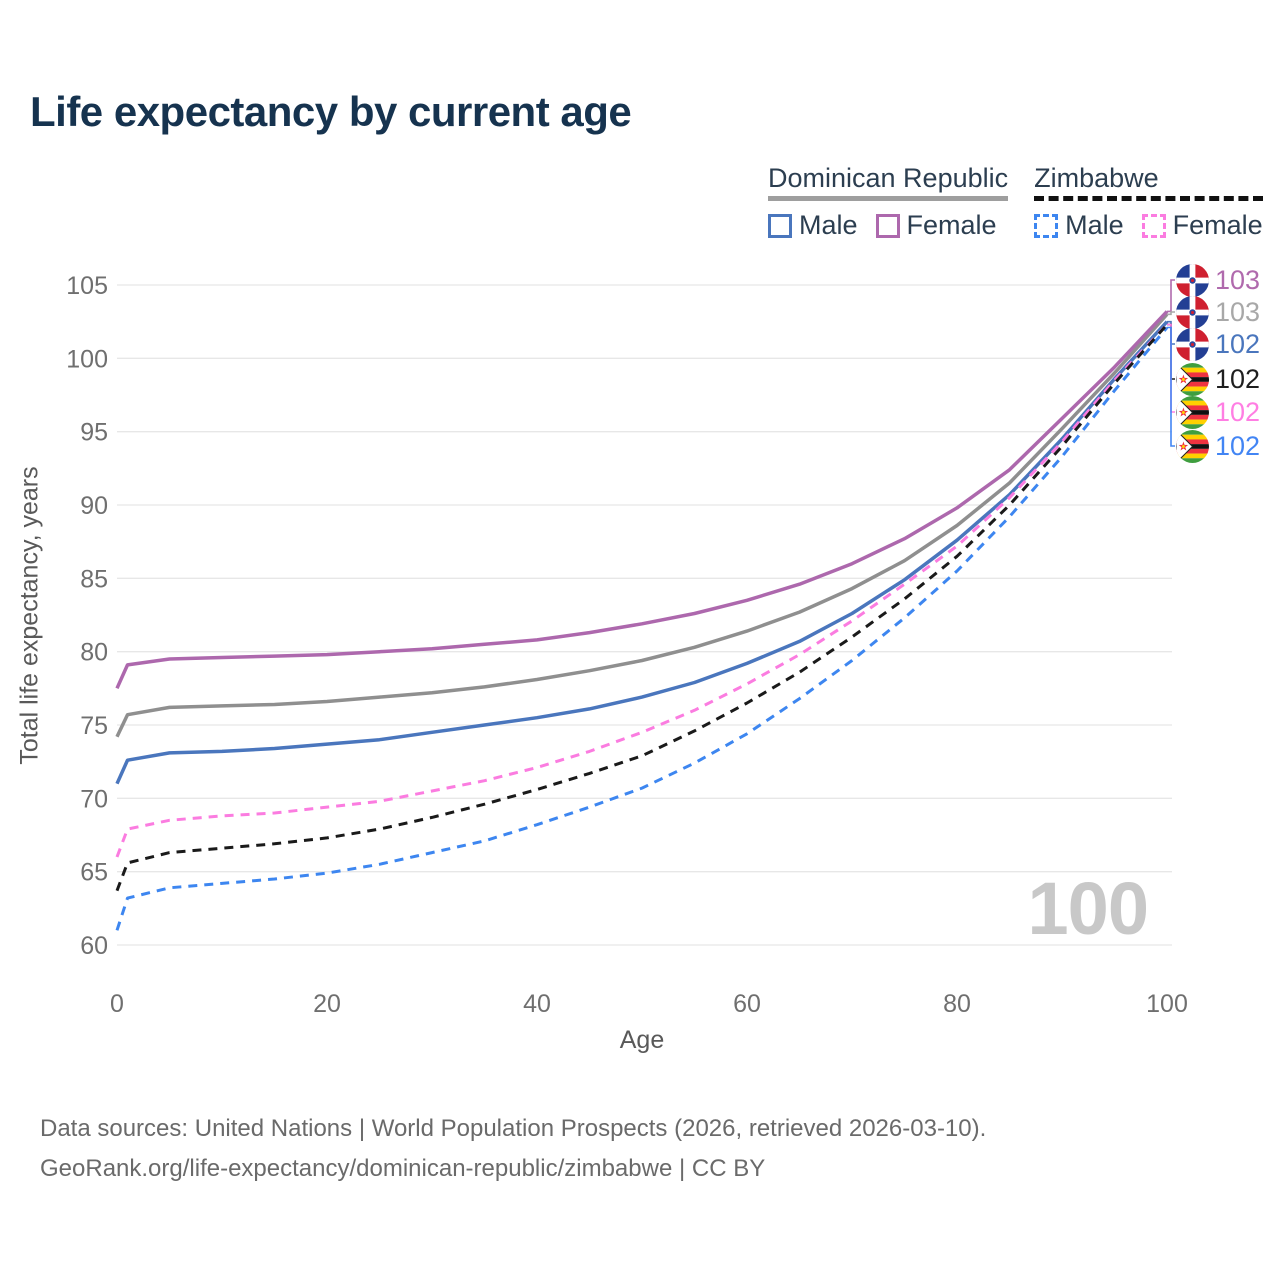  Describe the element at coordinates (94, 946) in the screenshot. I see `y-tick-60: 60` at that location.